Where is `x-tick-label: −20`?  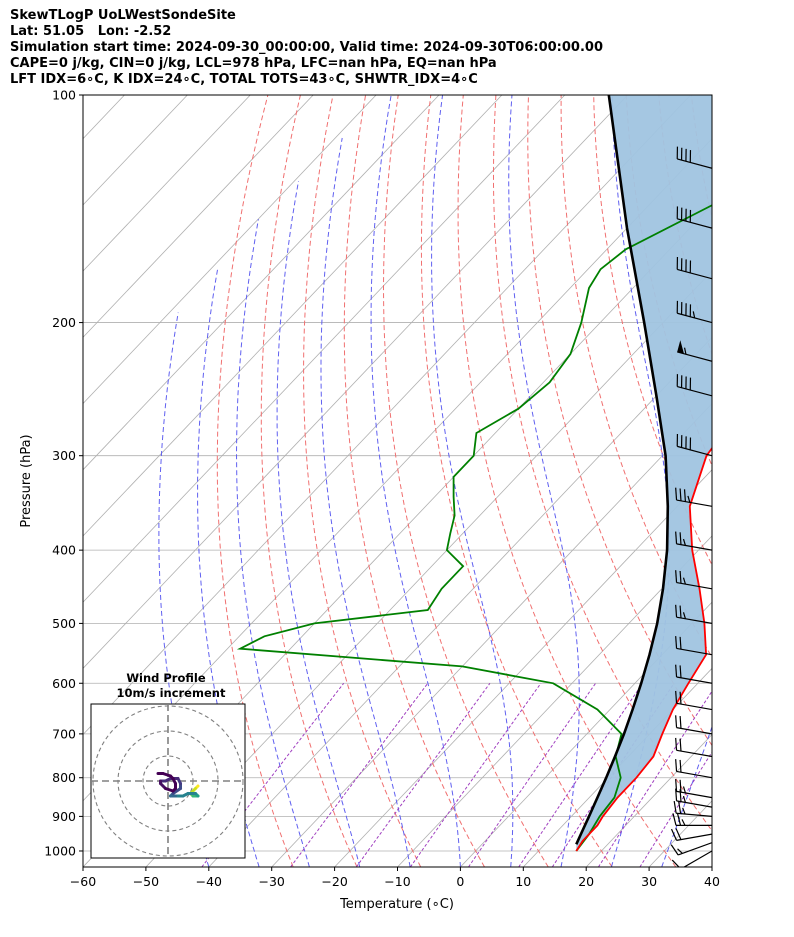
x-tick-label: −20 is located at coordinates (334, 881).